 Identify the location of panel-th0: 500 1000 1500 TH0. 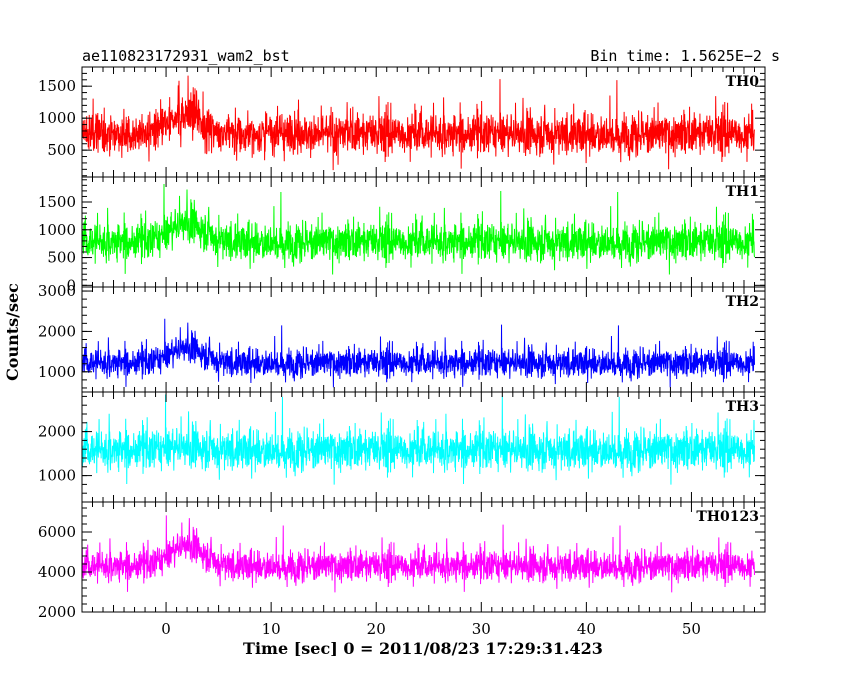
(402, 122).